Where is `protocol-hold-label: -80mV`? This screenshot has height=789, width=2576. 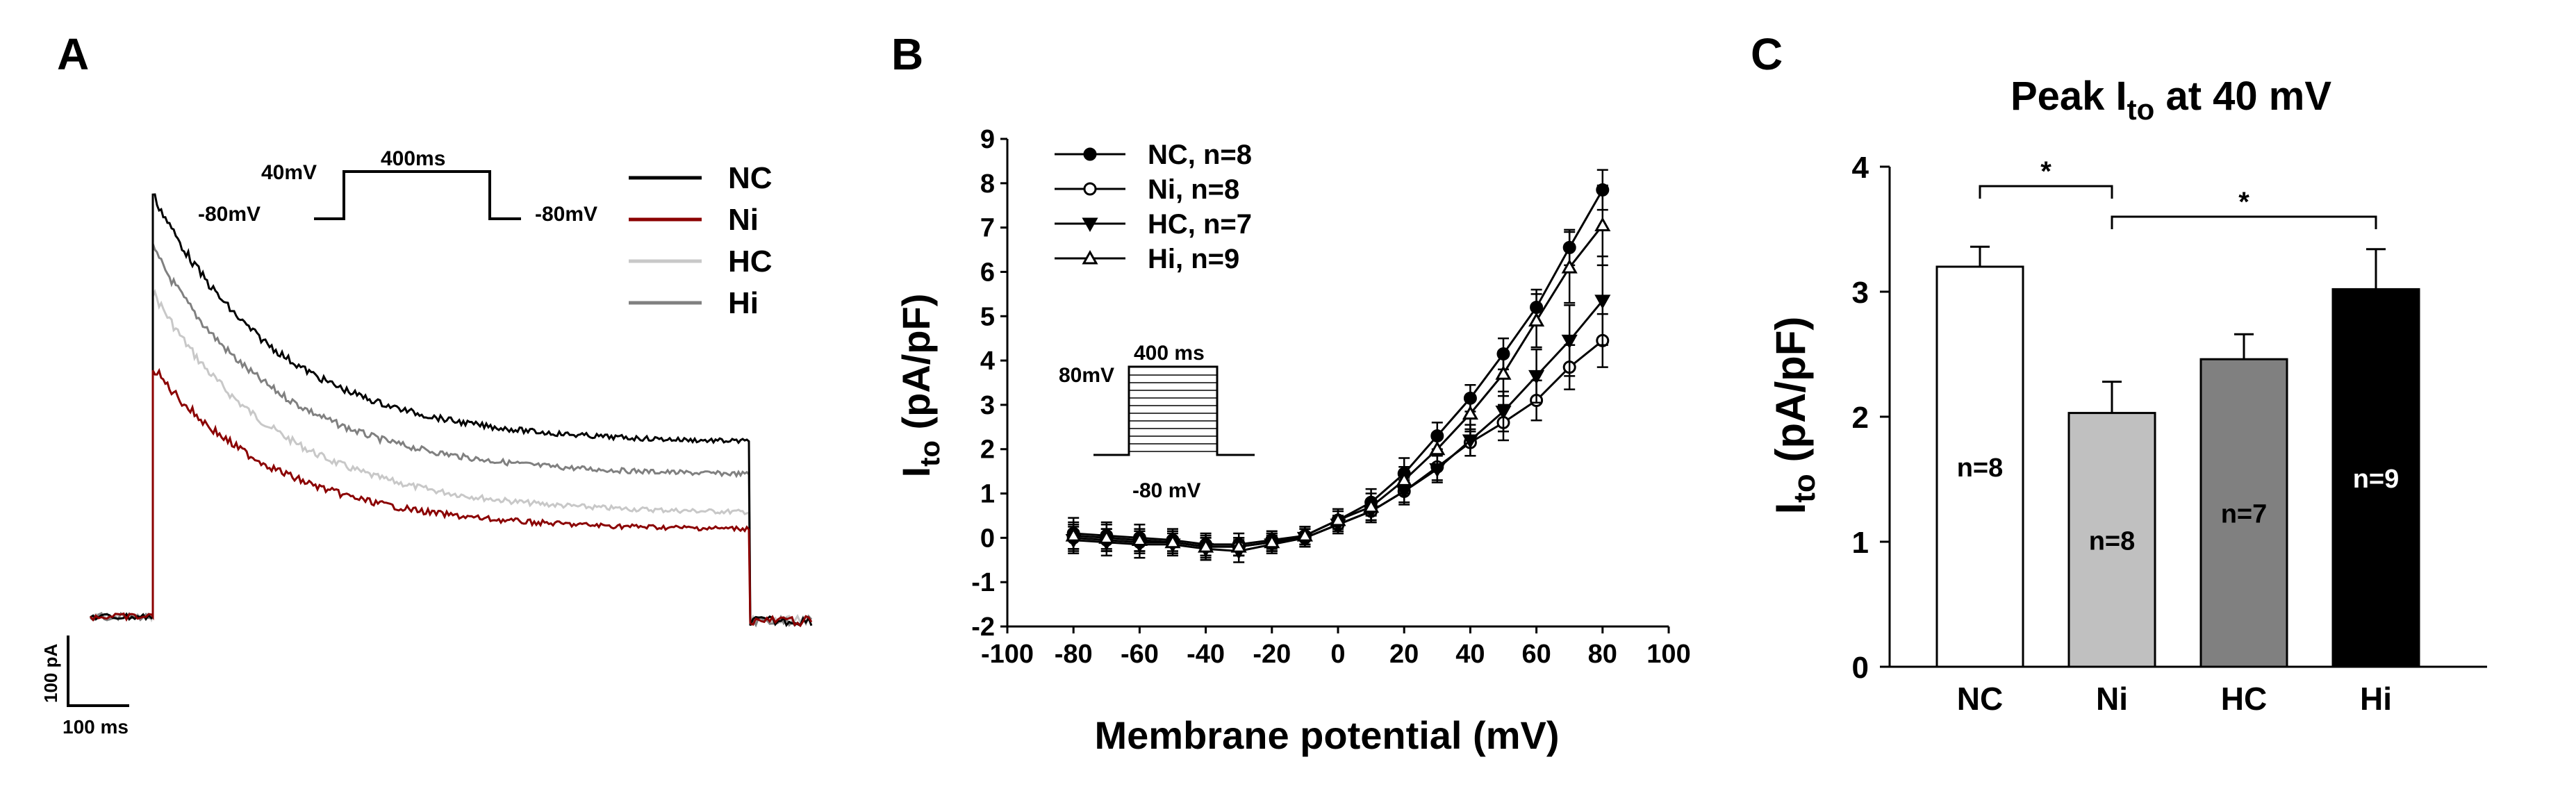
protocol-hold-label: -80mV is located at coordinates (230, 214).